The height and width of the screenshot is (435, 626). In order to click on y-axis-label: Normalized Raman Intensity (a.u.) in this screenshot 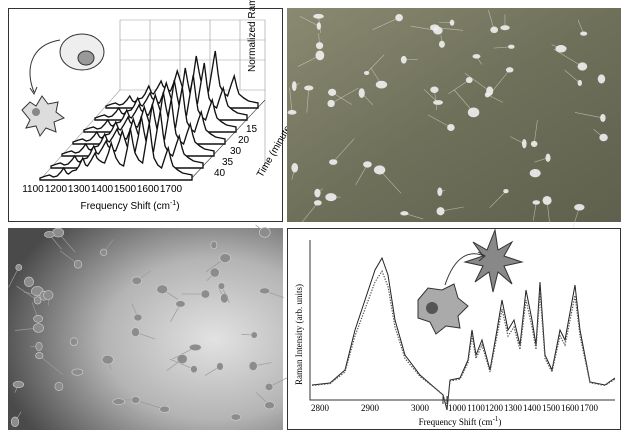, I will do `click(252, 36)`.